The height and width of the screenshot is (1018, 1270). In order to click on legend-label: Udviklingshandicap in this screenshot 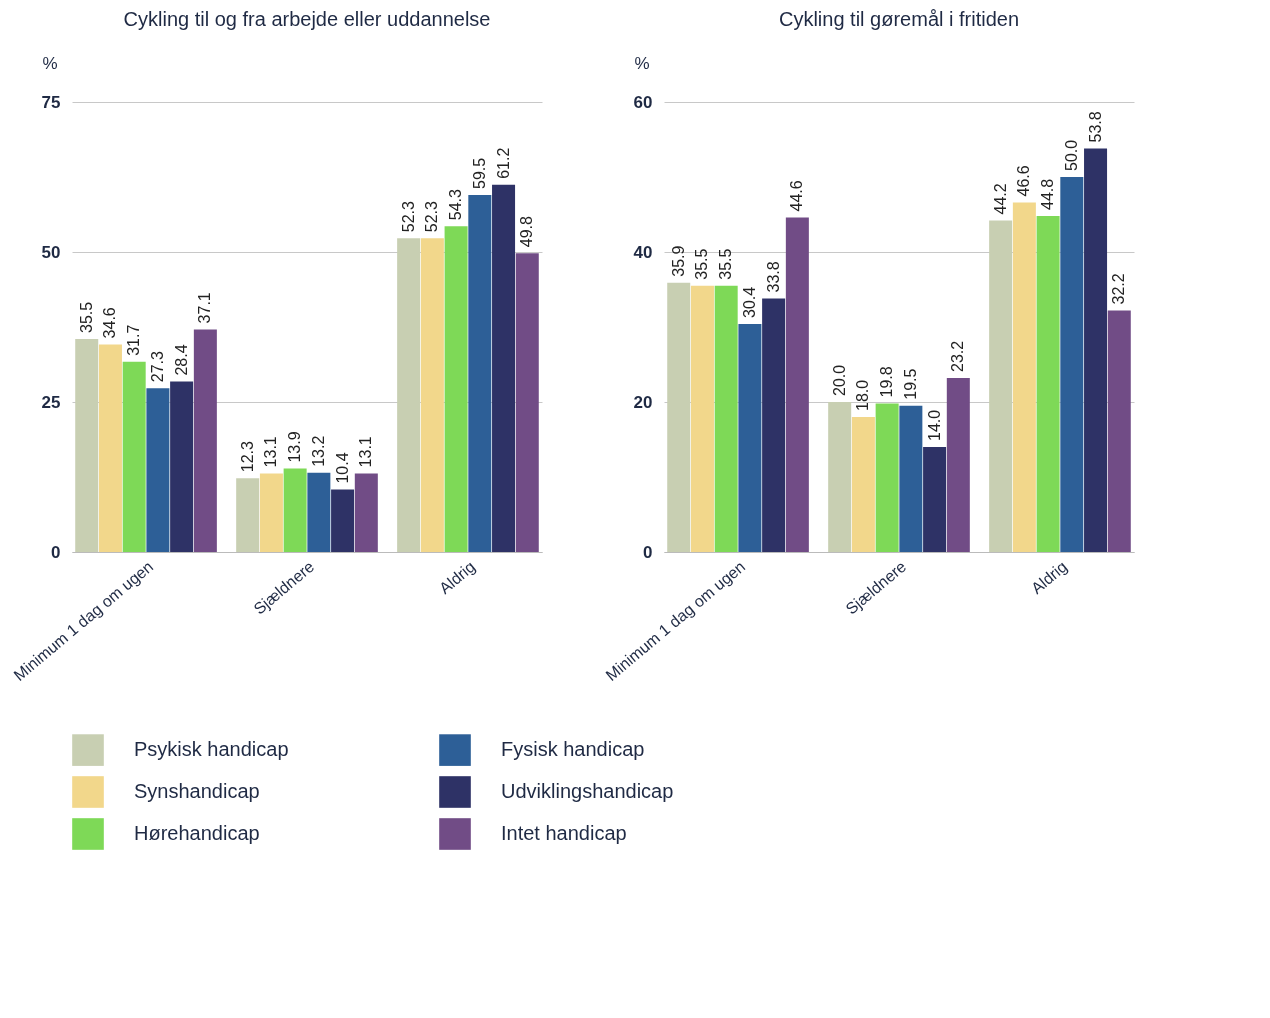, I will do `click(587, 791)`.